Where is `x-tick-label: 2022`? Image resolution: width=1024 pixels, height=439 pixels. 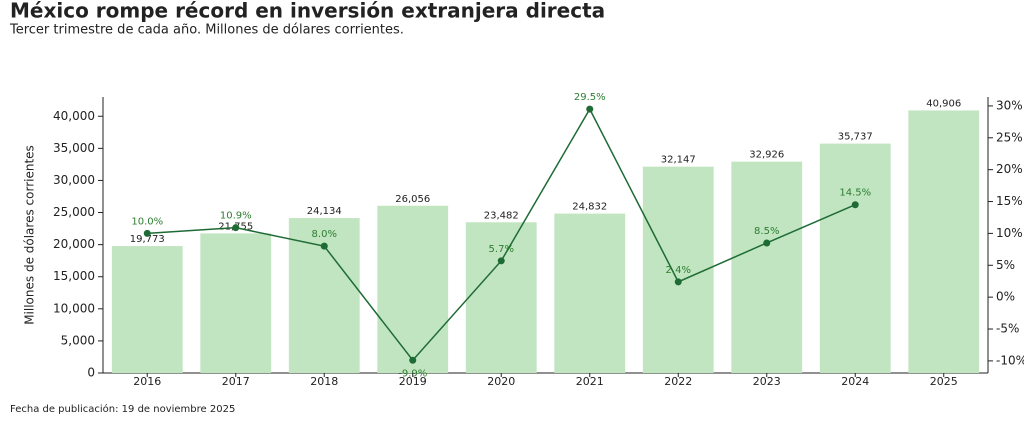
x-tick-label: 2022 is located at coordinates (678, 381).